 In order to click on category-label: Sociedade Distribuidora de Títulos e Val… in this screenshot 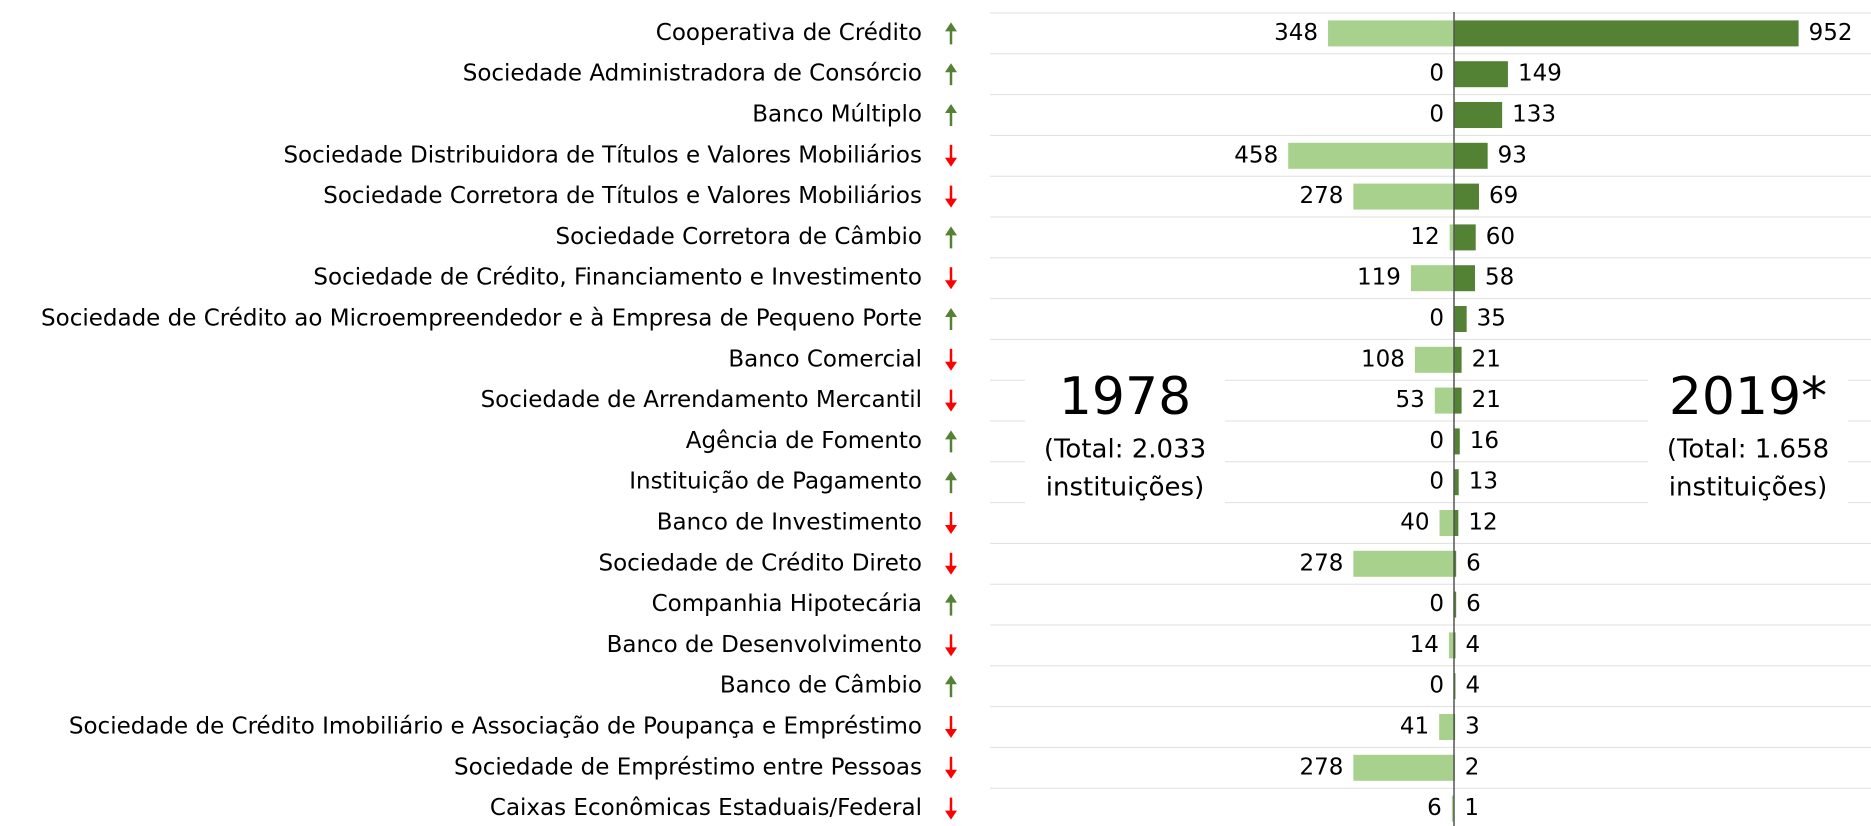, I will do `click(602, 155)`.